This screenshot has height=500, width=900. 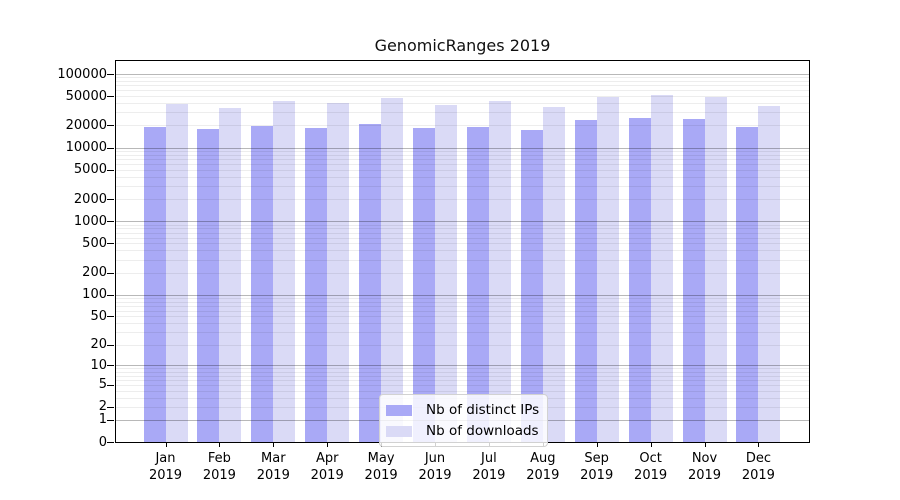 What do you see at coordinates (262, 283) in the screenshot?
I see `bar-mar-distinct-ips` at bounding box center [262, 283].